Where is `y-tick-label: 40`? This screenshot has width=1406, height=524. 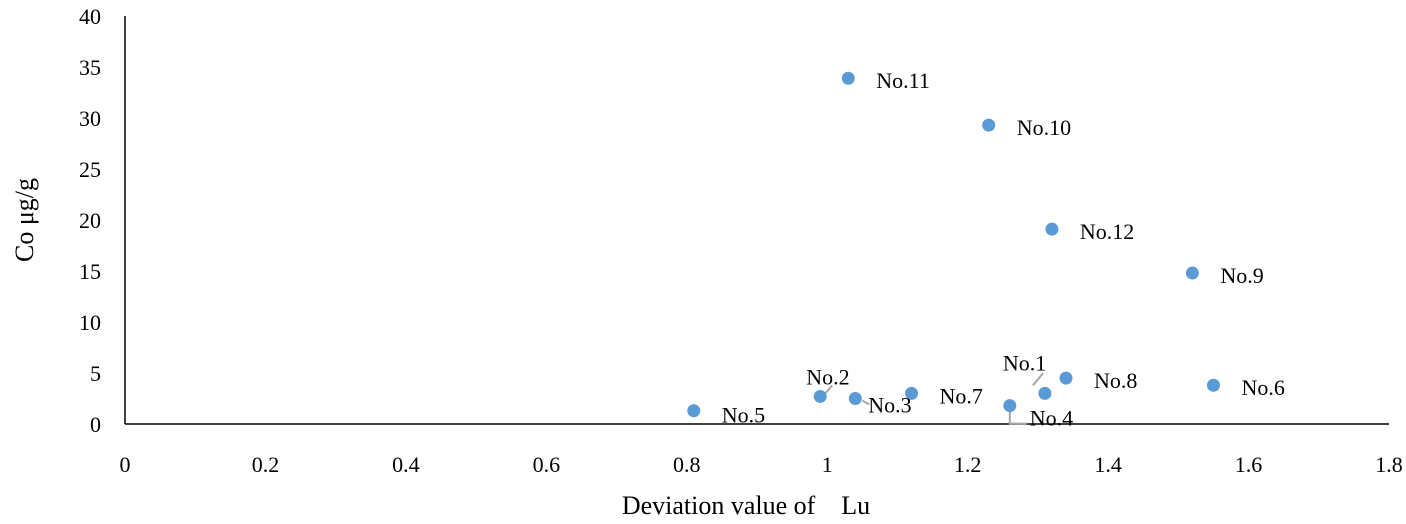
y-tick-label: 40 is located at coordinates (90, 16).